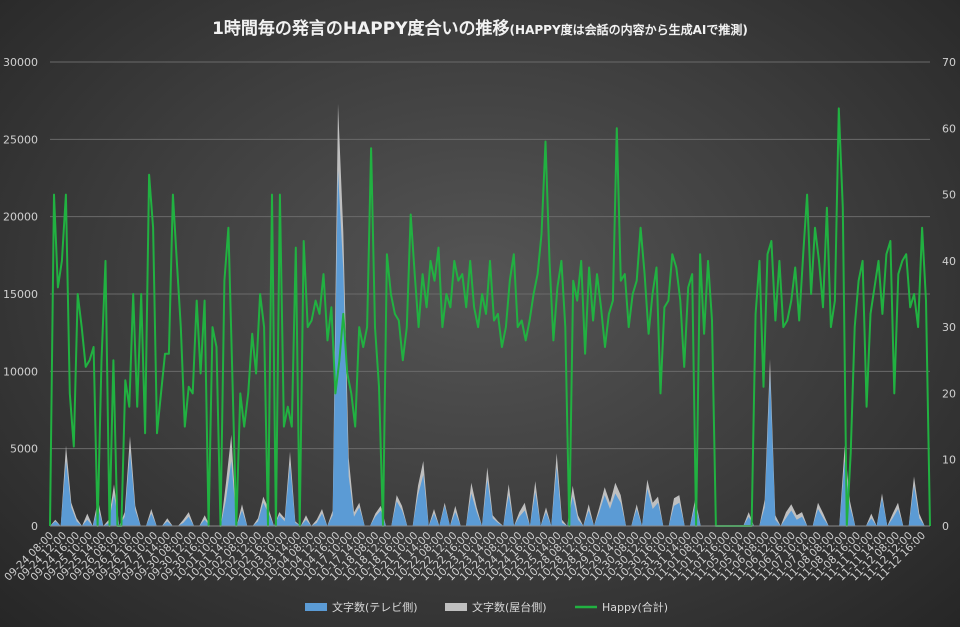 The image size is (960, 627). Describe the element at coordinates (20, 139) in the screenshot. I see `left-tick-label: 25000` at that location.